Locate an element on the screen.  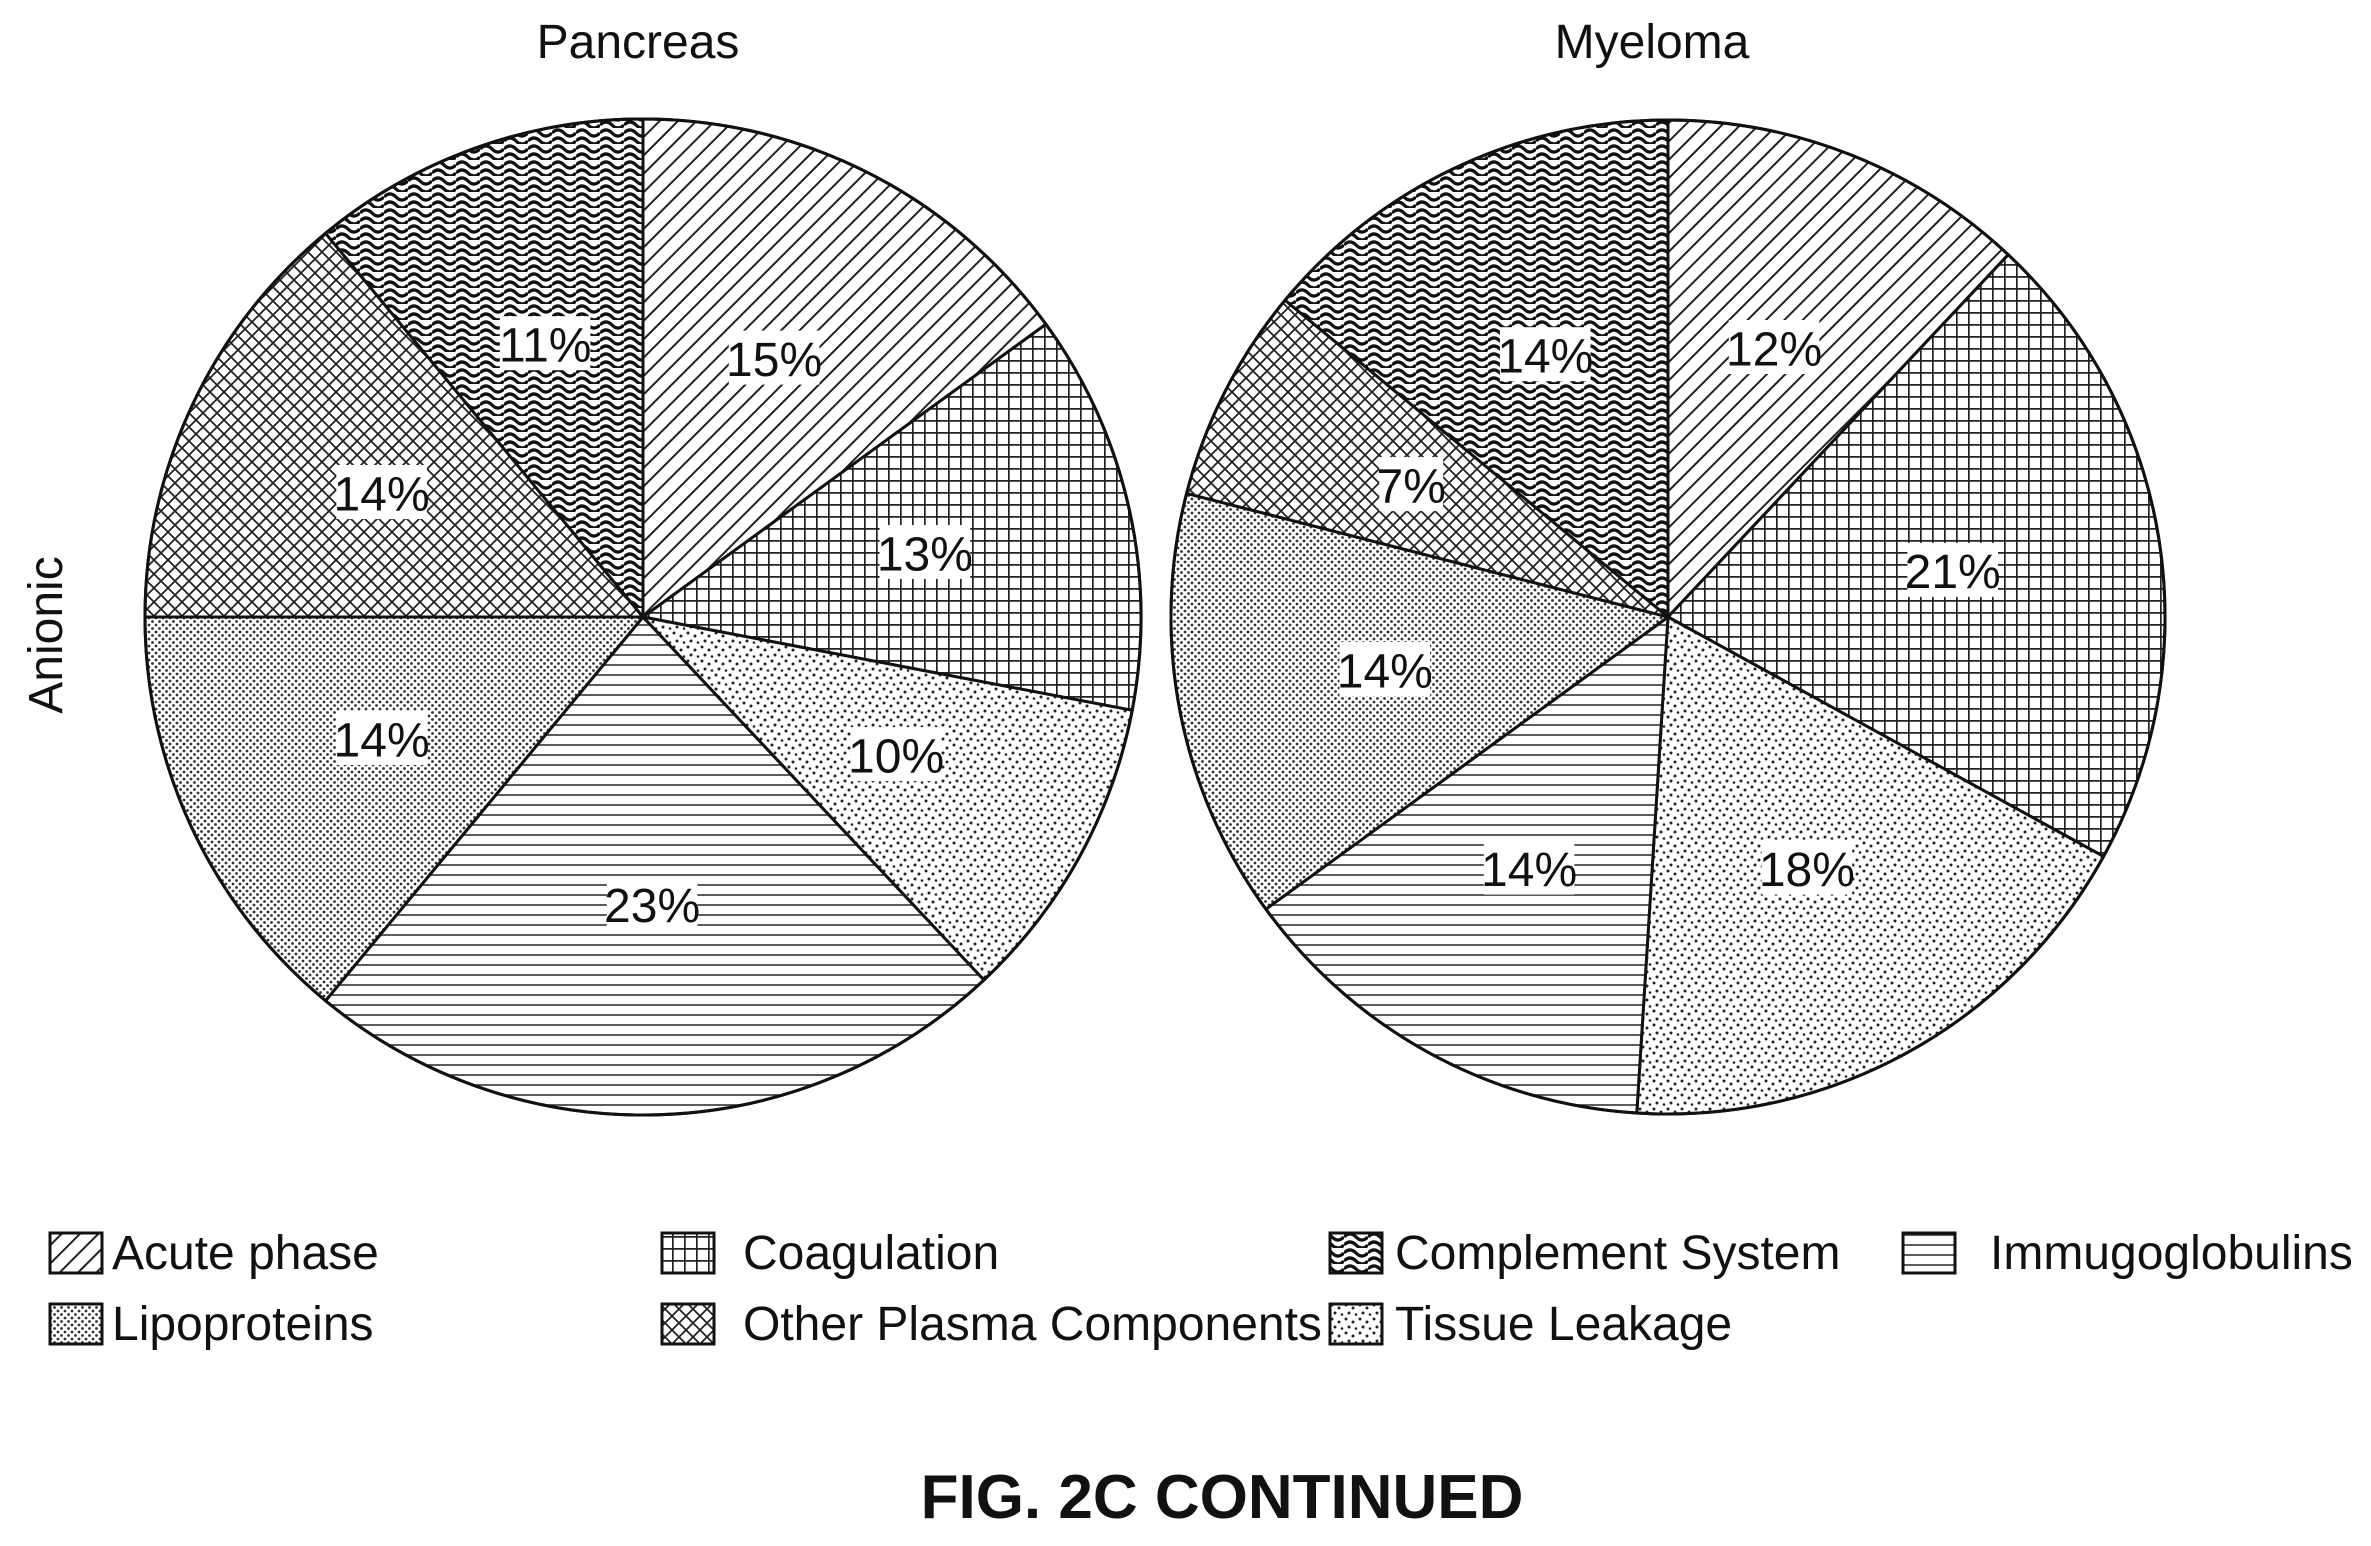
slice-label-tissue-leakage: 18% is located at coordinates (1807, 870).